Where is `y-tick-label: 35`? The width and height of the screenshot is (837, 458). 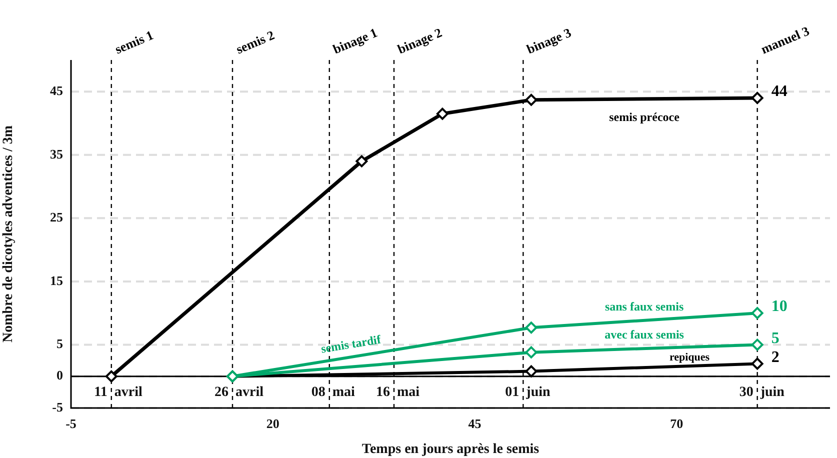
y-tick-label: 35 is located at coordinates (57, 154).